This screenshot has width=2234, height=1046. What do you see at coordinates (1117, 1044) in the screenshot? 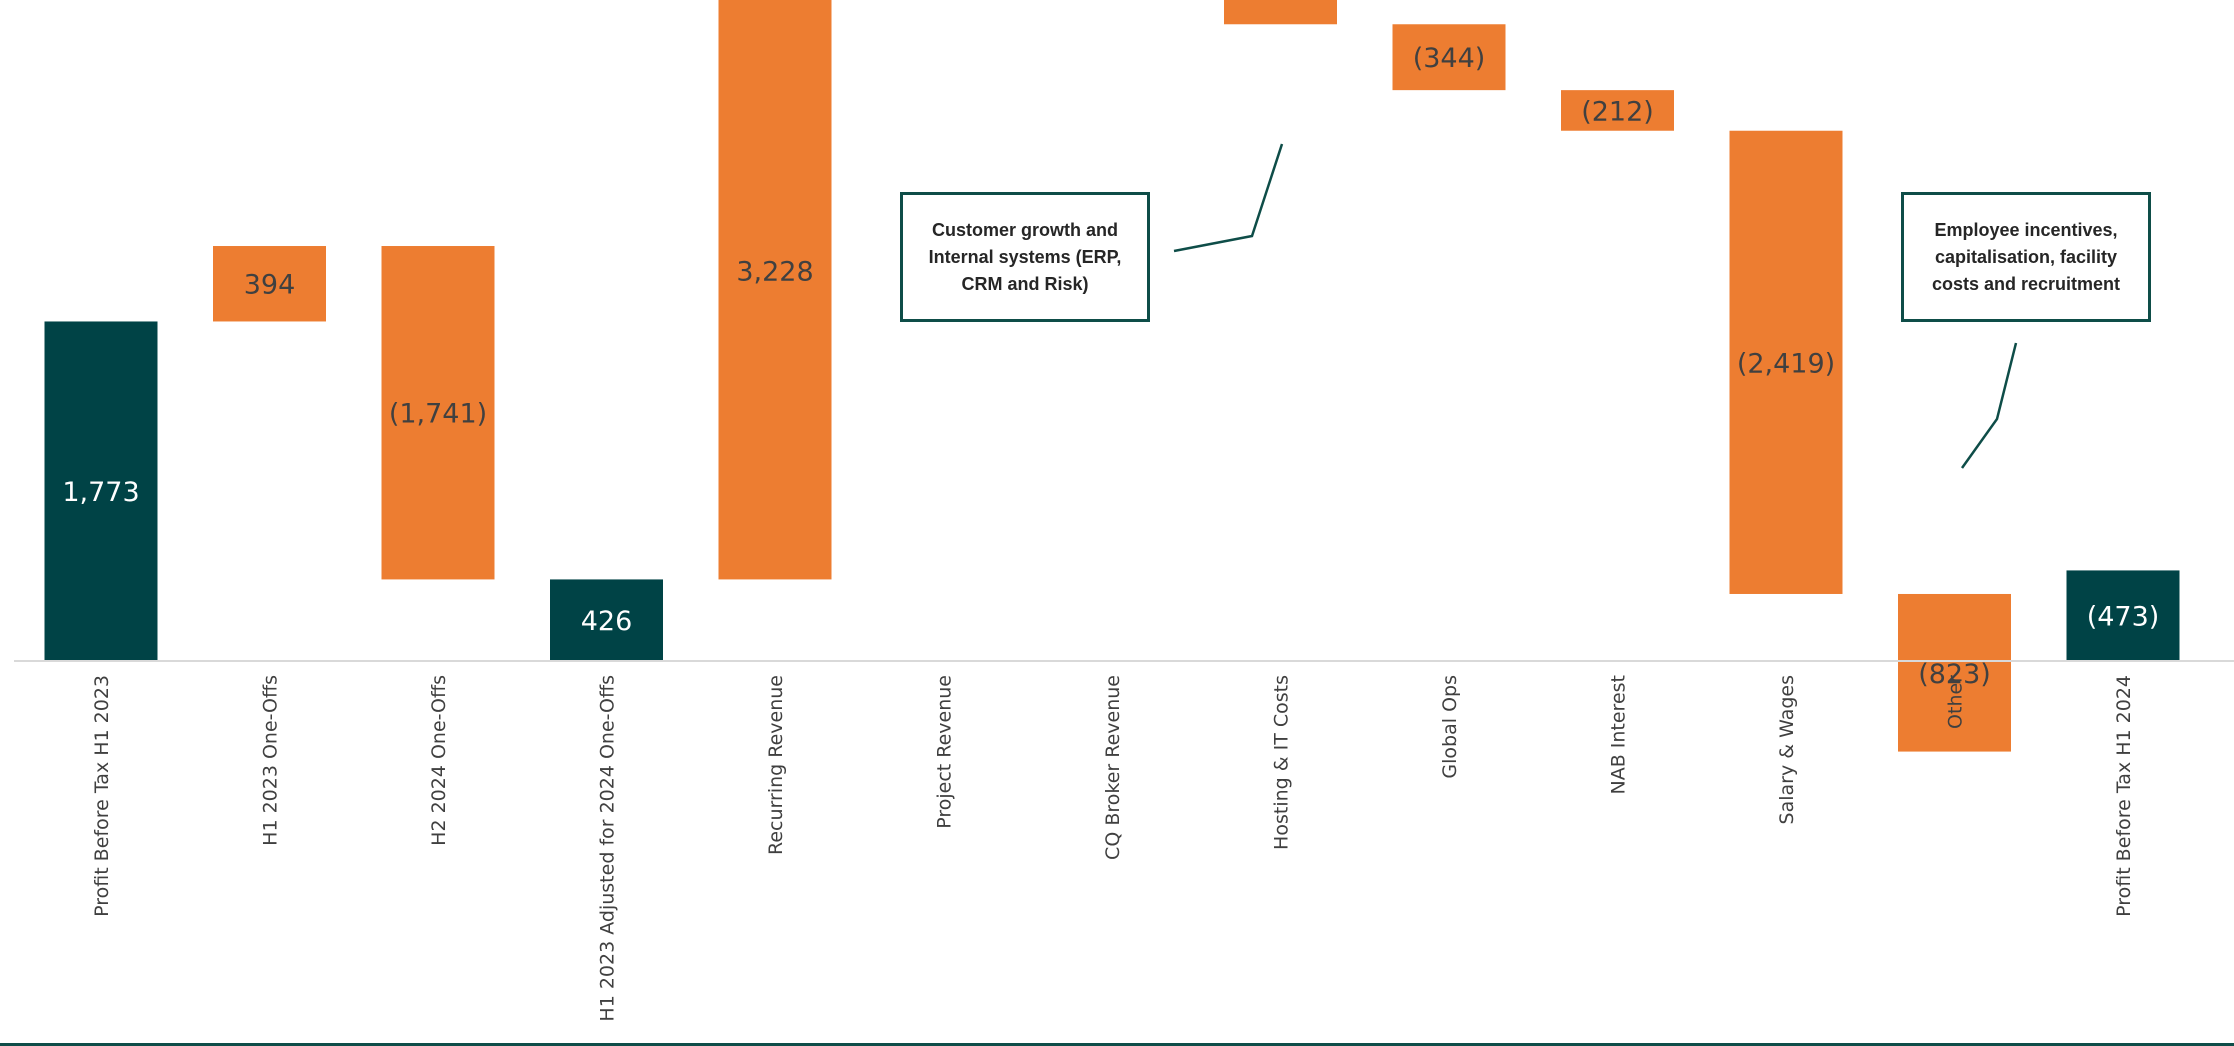
I see `footer-rule` at bounding box center [1117, 1044].